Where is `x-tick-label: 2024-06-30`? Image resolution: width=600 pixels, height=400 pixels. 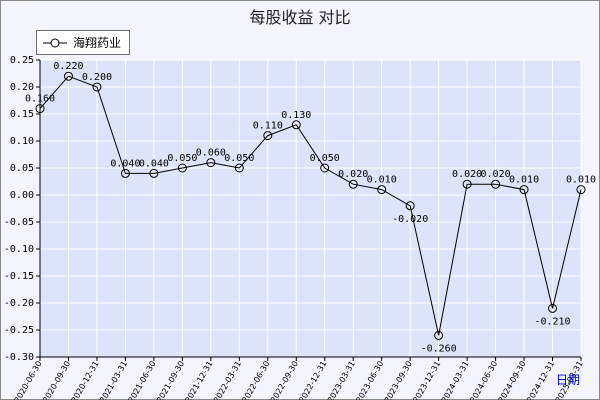
x-tick-label: 2024-06-30 is located at coordinates (483, 380).